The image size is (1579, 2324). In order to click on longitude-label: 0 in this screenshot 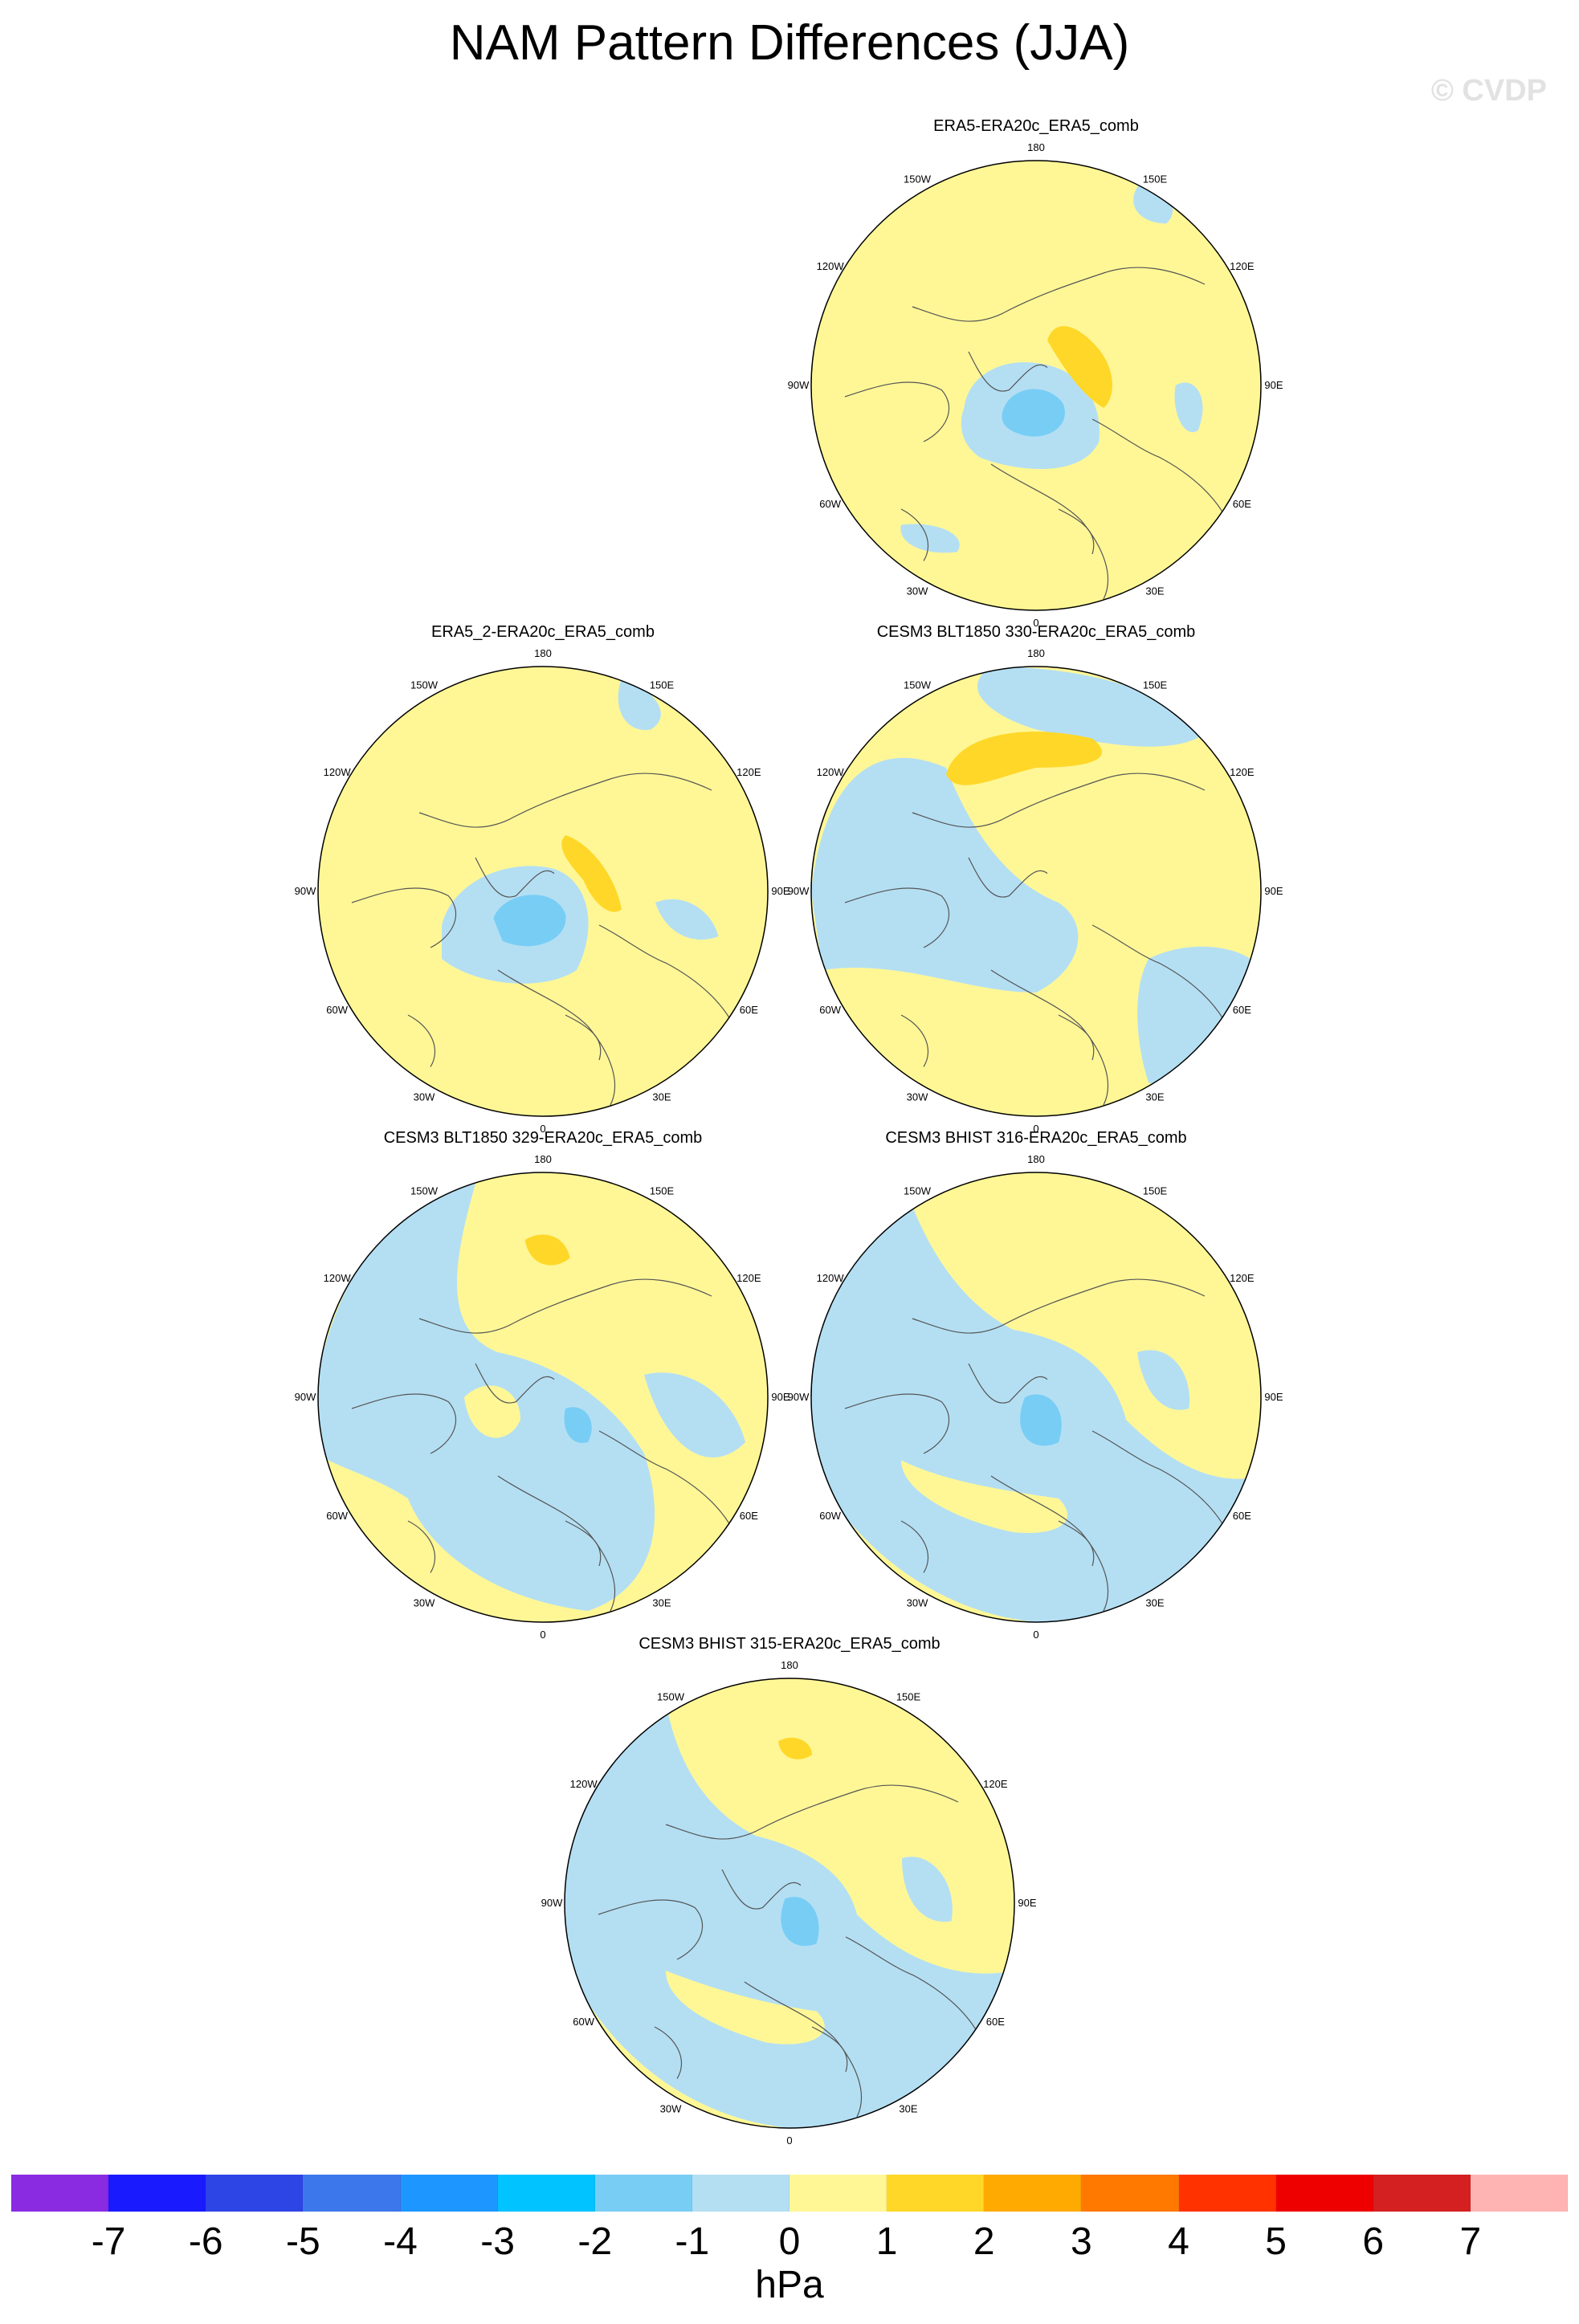, I will do `click(542, 1129)`.